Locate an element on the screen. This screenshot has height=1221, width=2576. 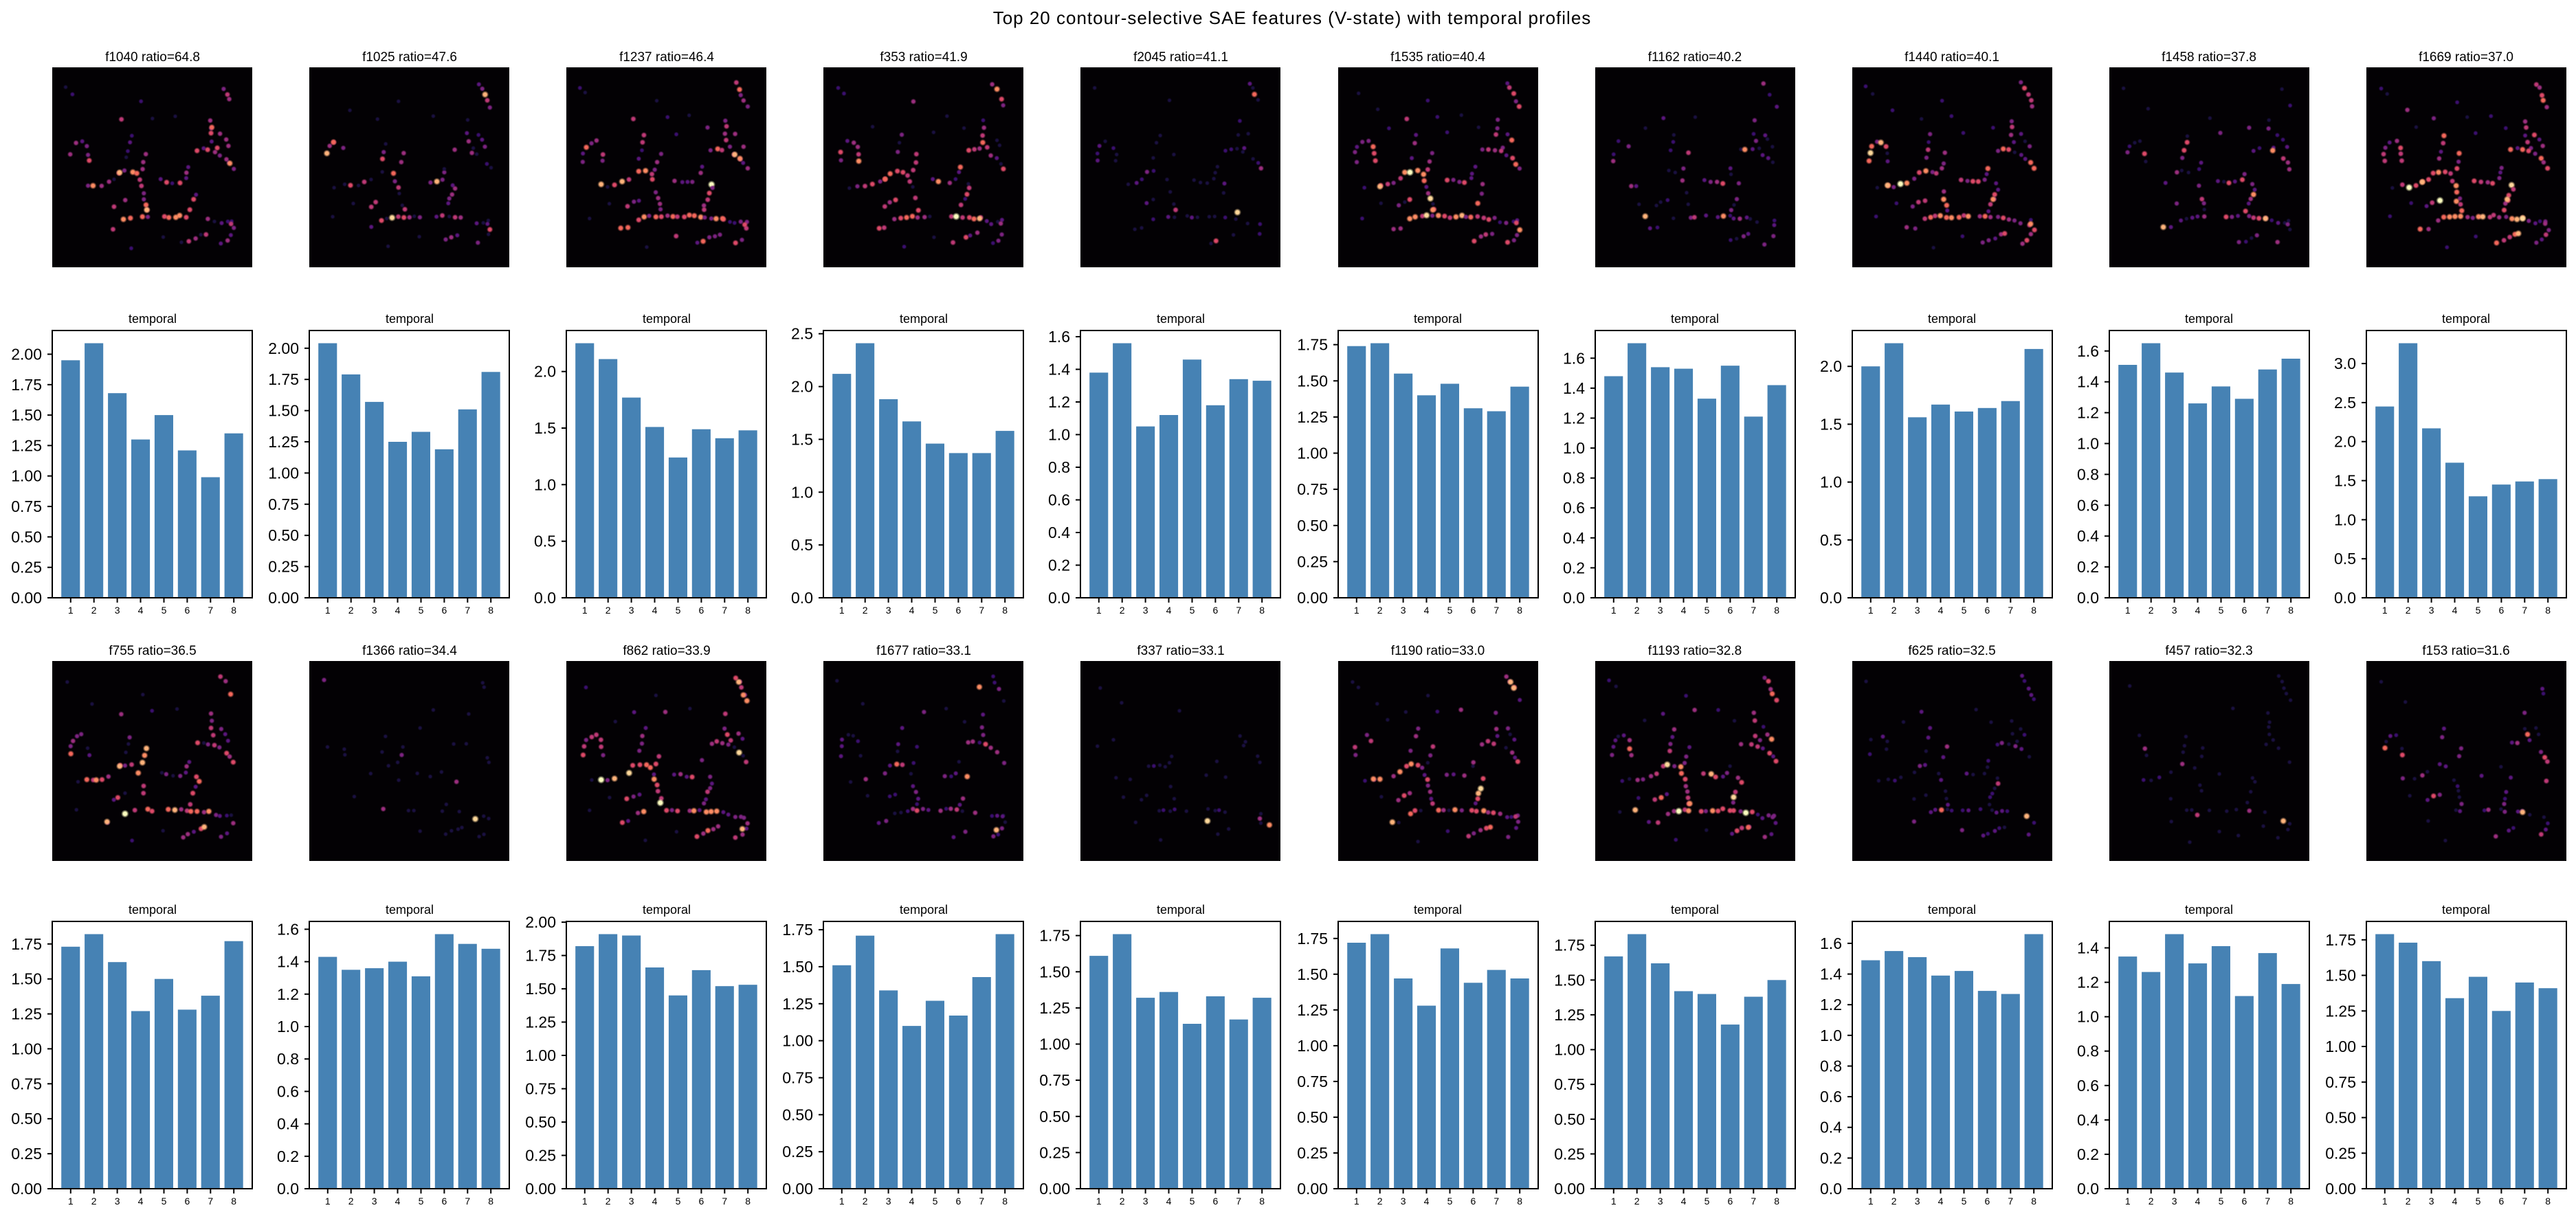
svg-text: 0.00 is located at coordinates (26, 598).